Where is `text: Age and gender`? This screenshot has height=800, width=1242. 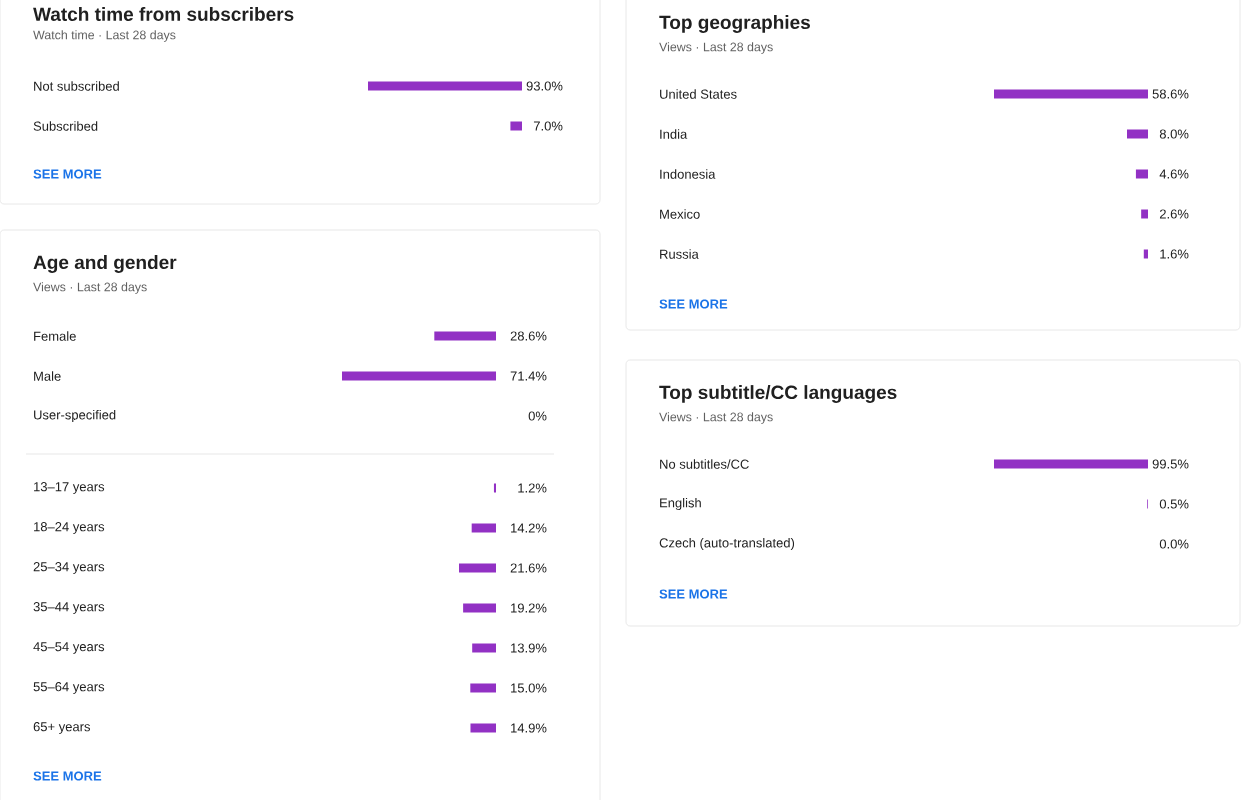
text: Age and gender is located at coordinates (105, 264).